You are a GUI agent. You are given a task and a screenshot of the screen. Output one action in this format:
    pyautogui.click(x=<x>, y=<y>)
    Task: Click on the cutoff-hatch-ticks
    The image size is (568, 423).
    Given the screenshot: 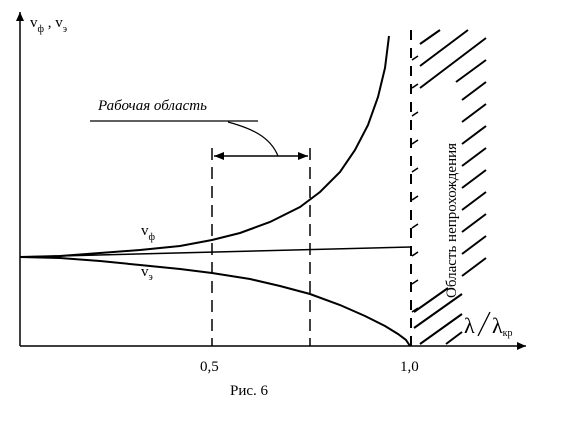 What is the action you would take?
    pyautogui.click(x=415, y=184)
    